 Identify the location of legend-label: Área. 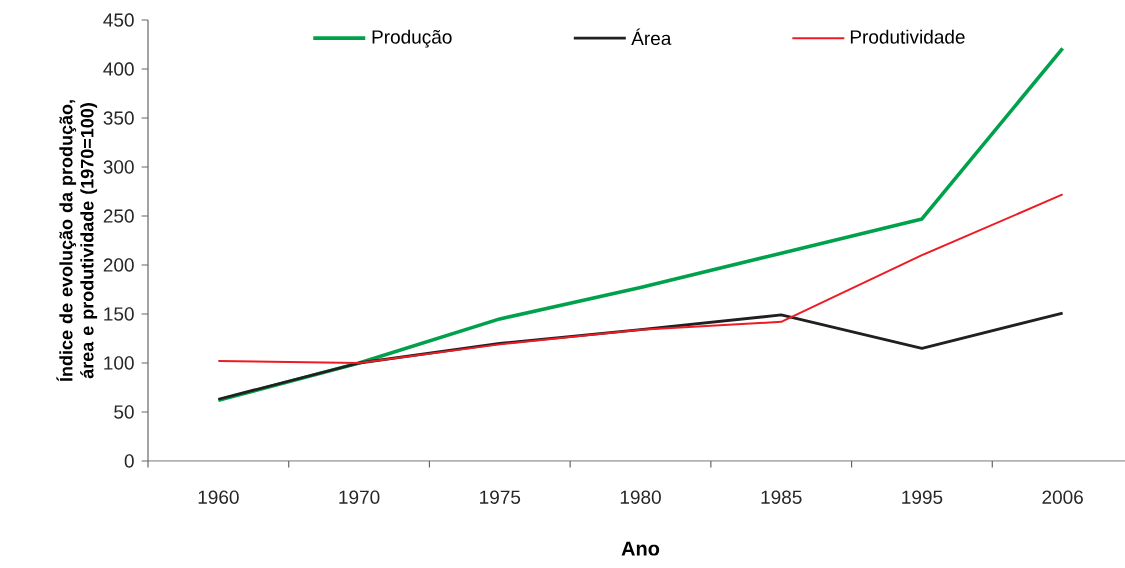
(651, 37).